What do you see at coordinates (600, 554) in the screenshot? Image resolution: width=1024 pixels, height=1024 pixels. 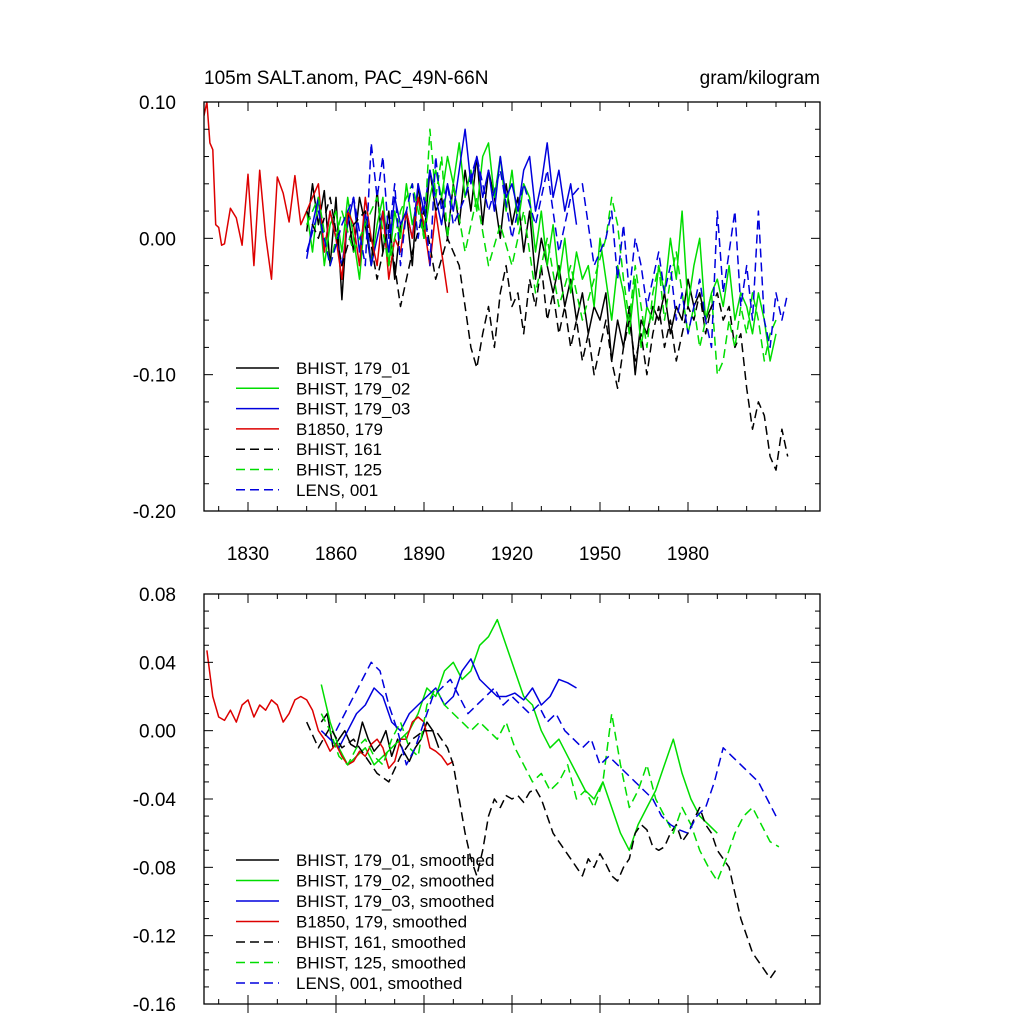 I see `x-tick-label: 1950` at bounding box center [600, 554].